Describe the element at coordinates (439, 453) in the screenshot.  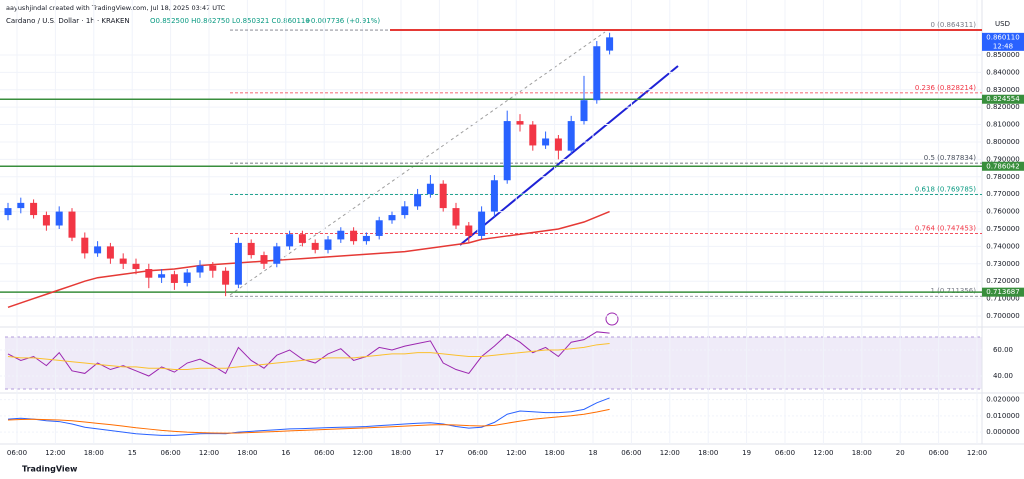
I see `x-tick-label: 17` at that location.